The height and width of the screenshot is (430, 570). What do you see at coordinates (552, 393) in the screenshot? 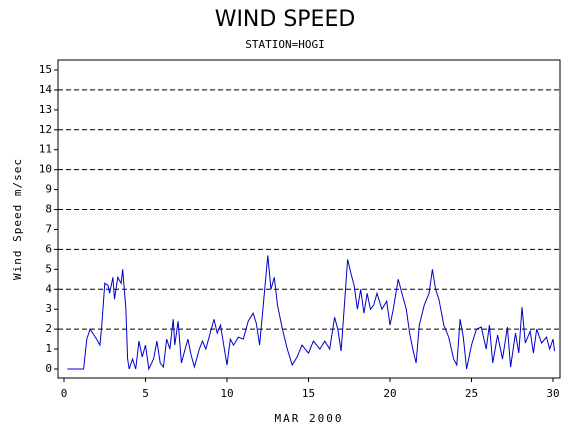
I see `x-tick-label: 30` at bounding box center [552, 393].